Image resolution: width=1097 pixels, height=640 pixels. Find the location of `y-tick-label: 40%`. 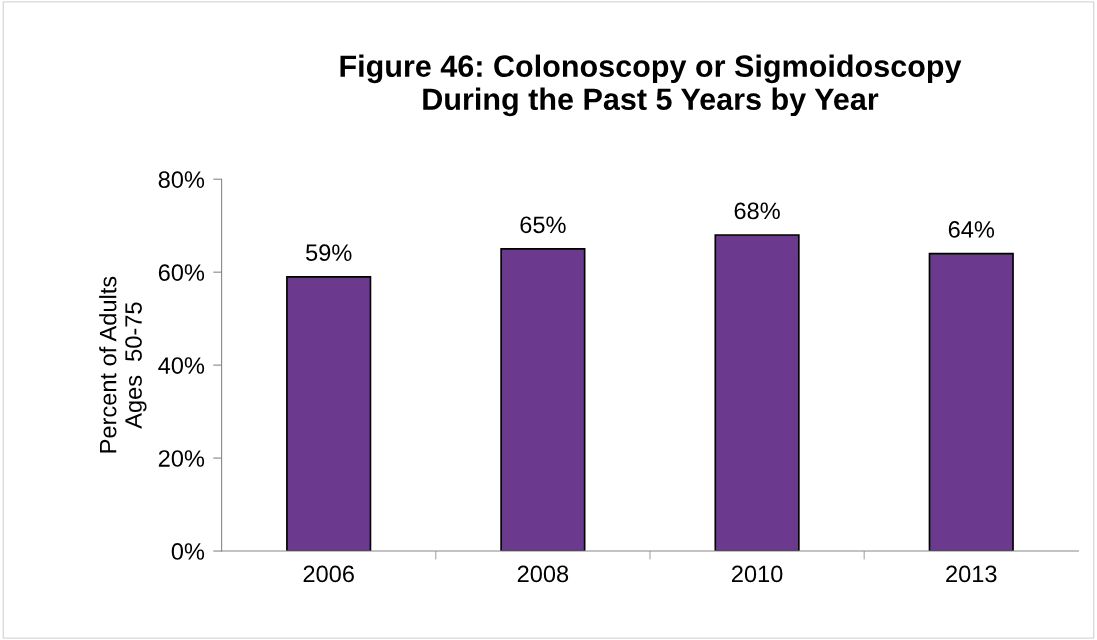

y-tick-label: 40% is located at coordinates (181, 365).